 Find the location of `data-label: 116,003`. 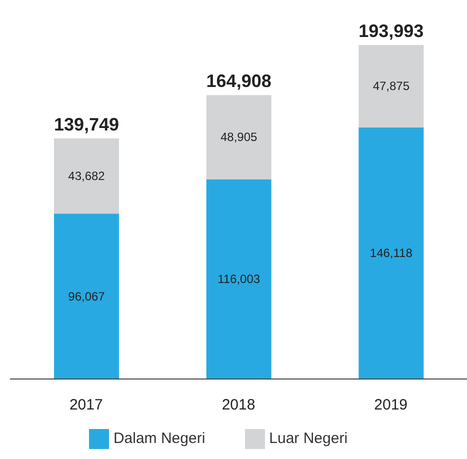

data-label: 116,003 is located at coordinates (239, 279).